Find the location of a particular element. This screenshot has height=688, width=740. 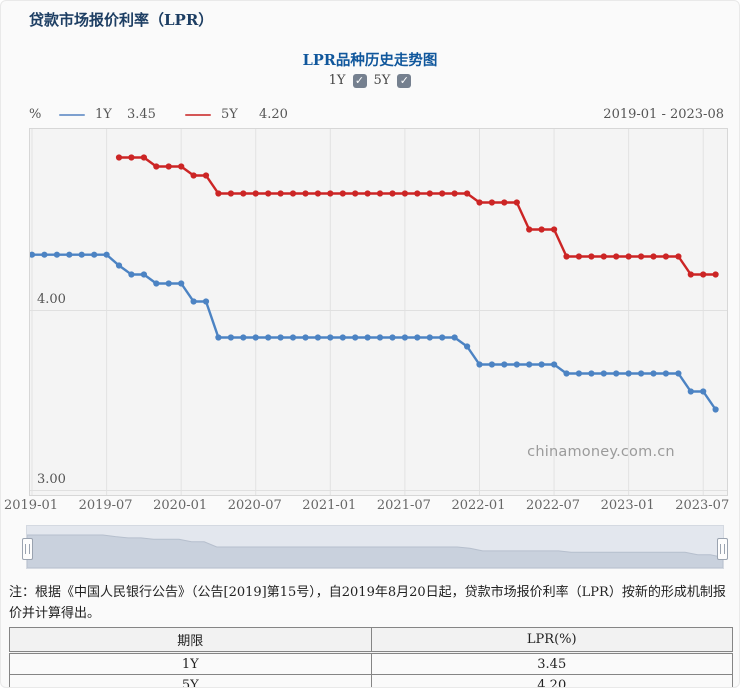

series-toggles: 1Y ✓ 5Y ✓ is located at coordinates (370, 80).